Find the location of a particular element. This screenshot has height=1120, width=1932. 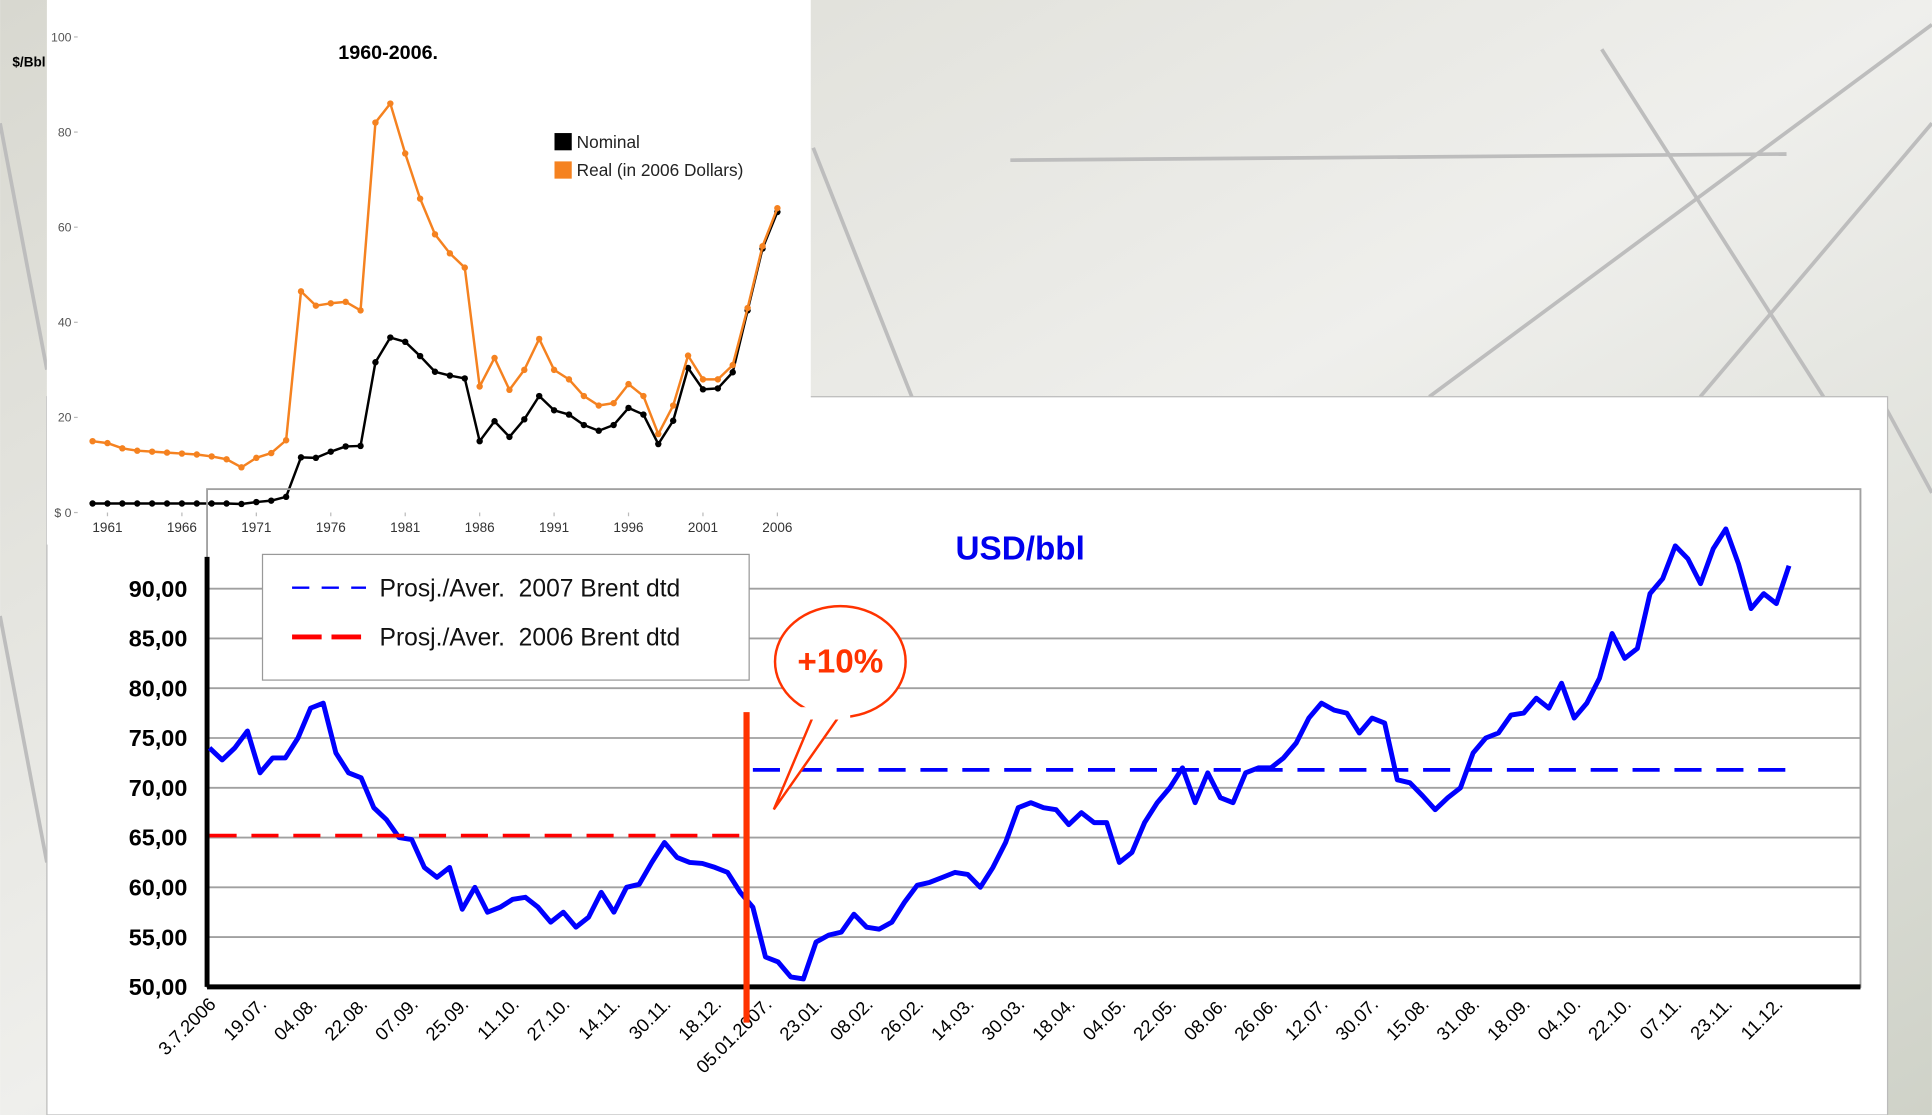

y-tick-label: 50,00 is located at coordinates (158, 987).